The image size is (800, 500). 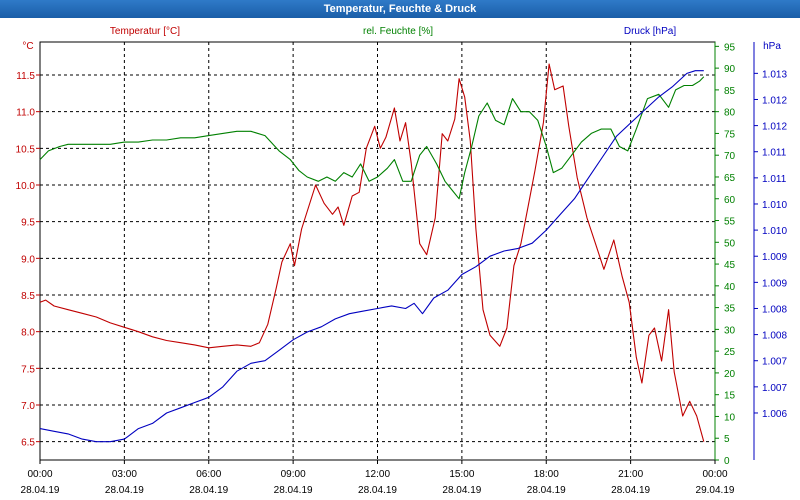 I want to click on humidity-tick-label: 70, so click(x=730, y=156).